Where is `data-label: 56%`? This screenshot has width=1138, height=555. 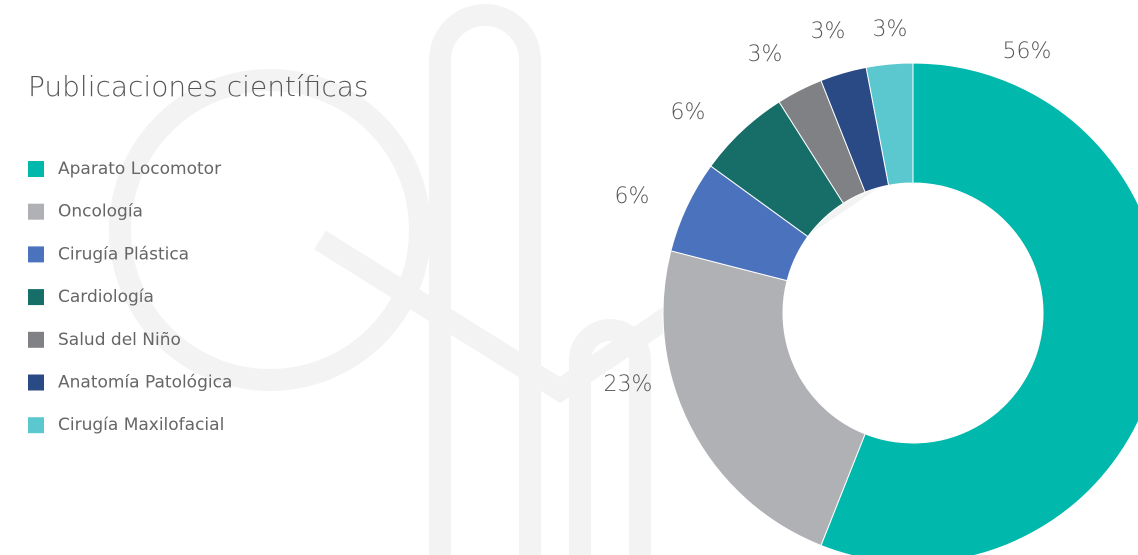
data-label: 56% is located at coordinates (1027, 51).